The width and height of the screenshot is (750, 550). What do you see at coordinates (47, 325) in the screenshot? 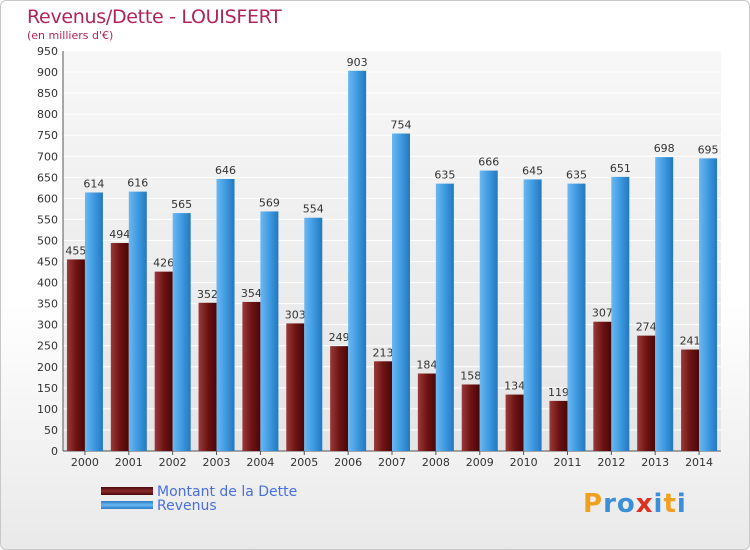
I see `y-tick-label: 300` at bounding box center [47, 325].